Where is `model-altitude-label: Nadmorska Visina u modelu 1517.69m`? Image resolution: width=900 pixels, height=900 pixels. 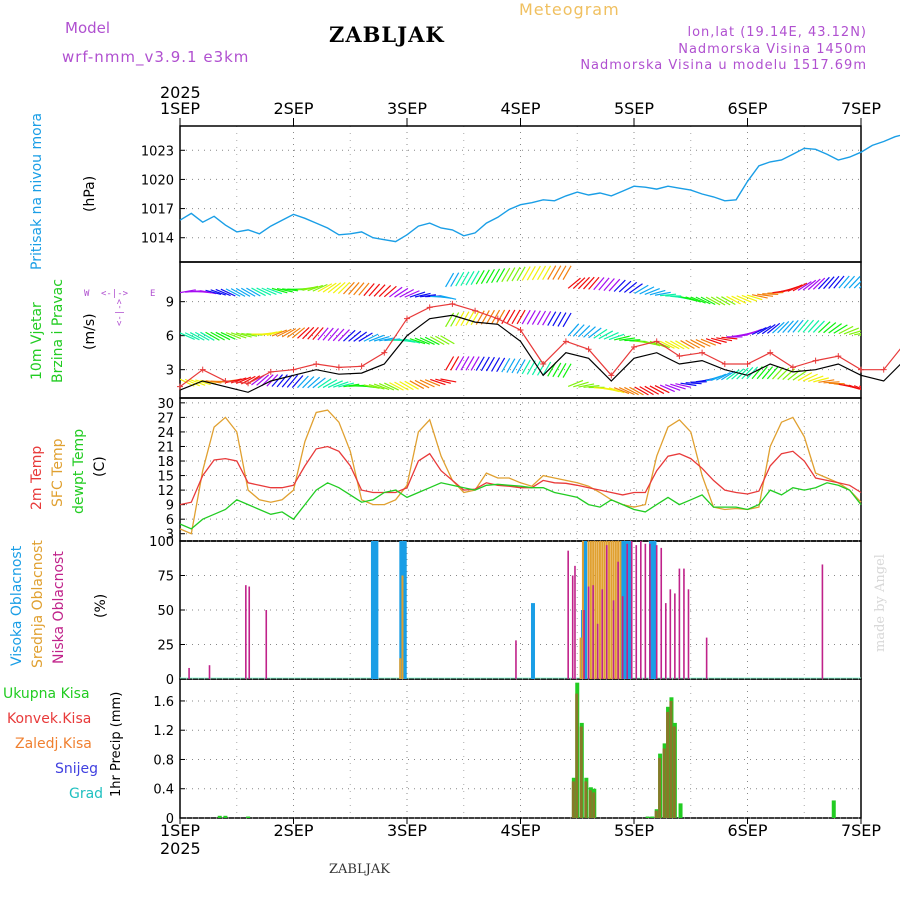
model-altitude-label: Nadmorska Visina u modelu 1517.69m is located at coordinates (723, 65).